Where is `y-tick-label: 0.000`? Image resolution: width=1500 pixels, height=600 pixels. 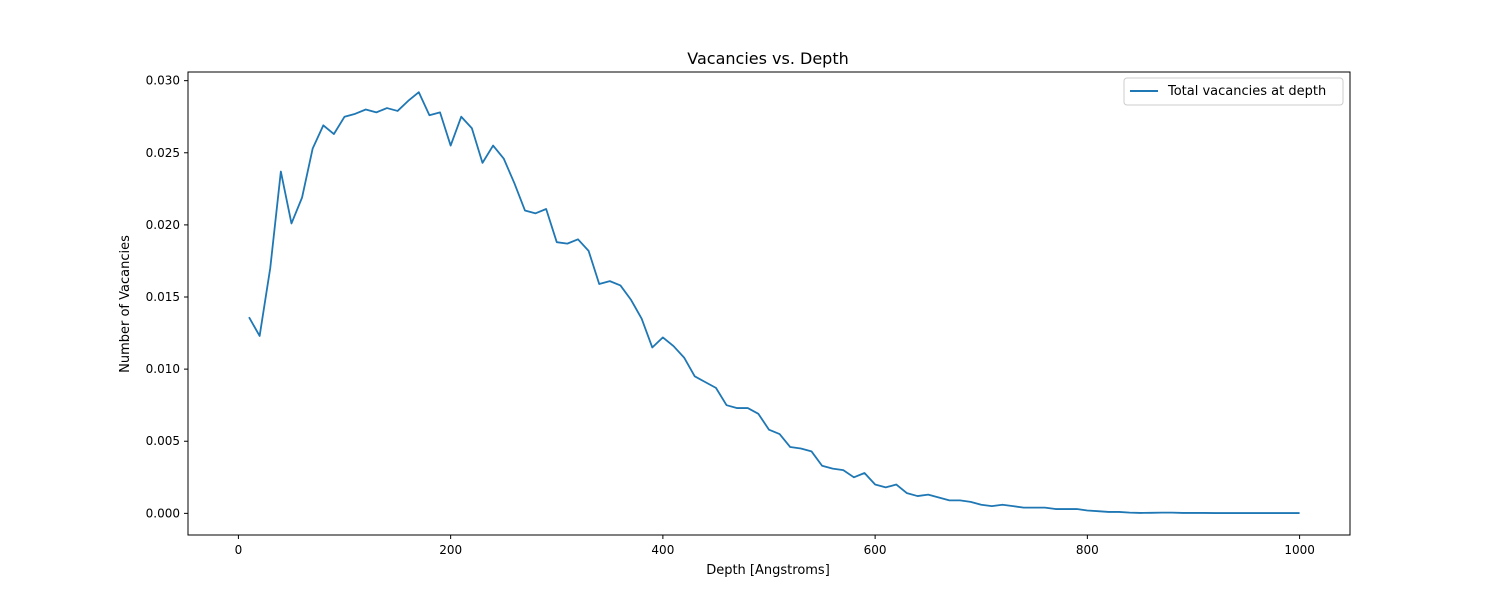 y-tick-label: 0.000 is located at coordinates (163, 513).